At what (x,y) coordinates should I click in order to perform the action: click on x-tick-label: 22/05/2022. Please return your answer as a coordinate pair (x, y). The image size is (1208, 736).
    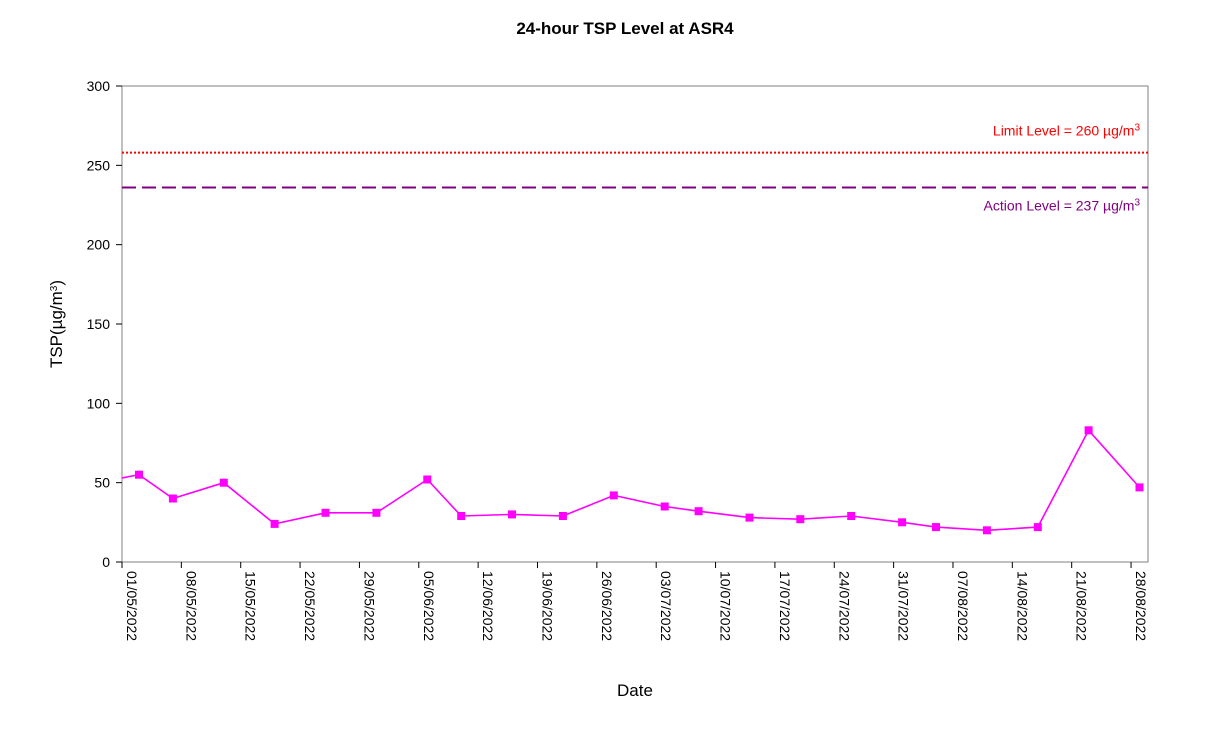
    Looking at the image, I should click on (310, 606).